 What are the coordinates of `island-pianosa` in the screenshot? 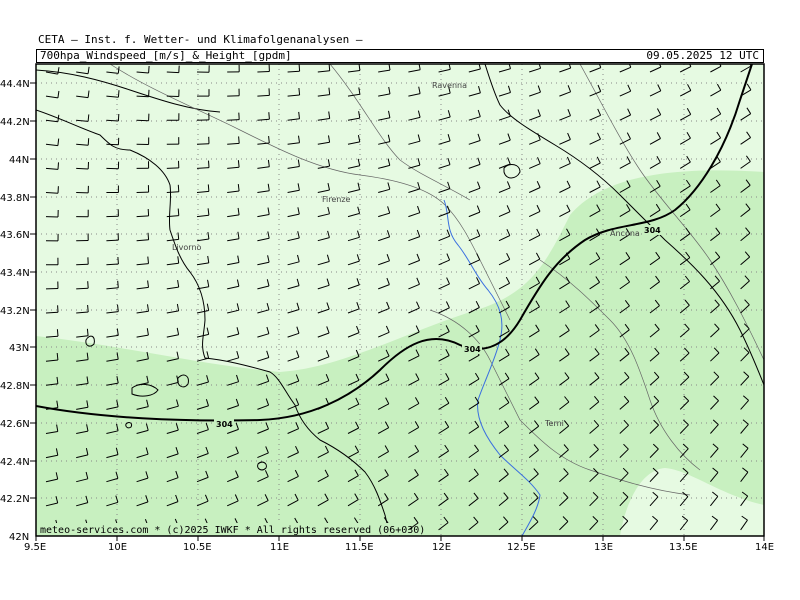 It's located at (128, 425).